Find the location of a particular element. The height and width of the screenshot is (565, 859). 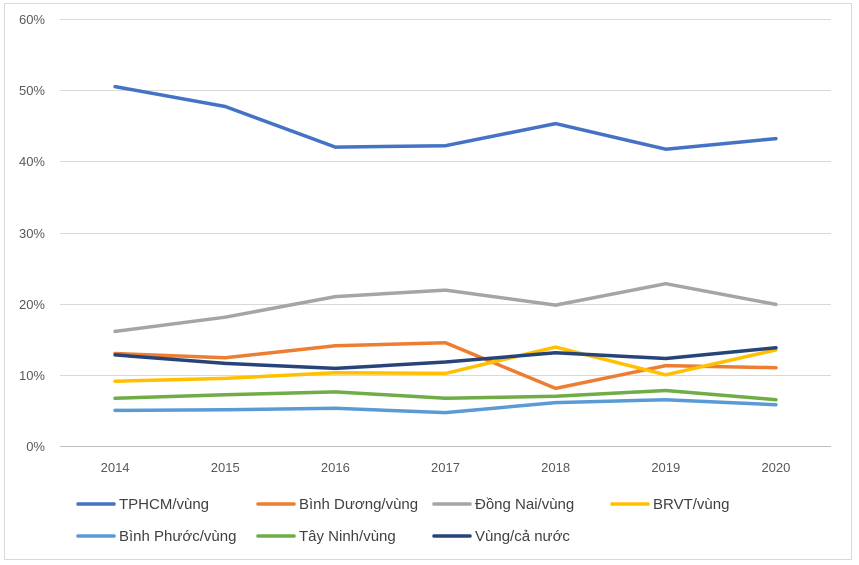

legend-item: Bình Phước/vùng is located at coordinates (156, 536).